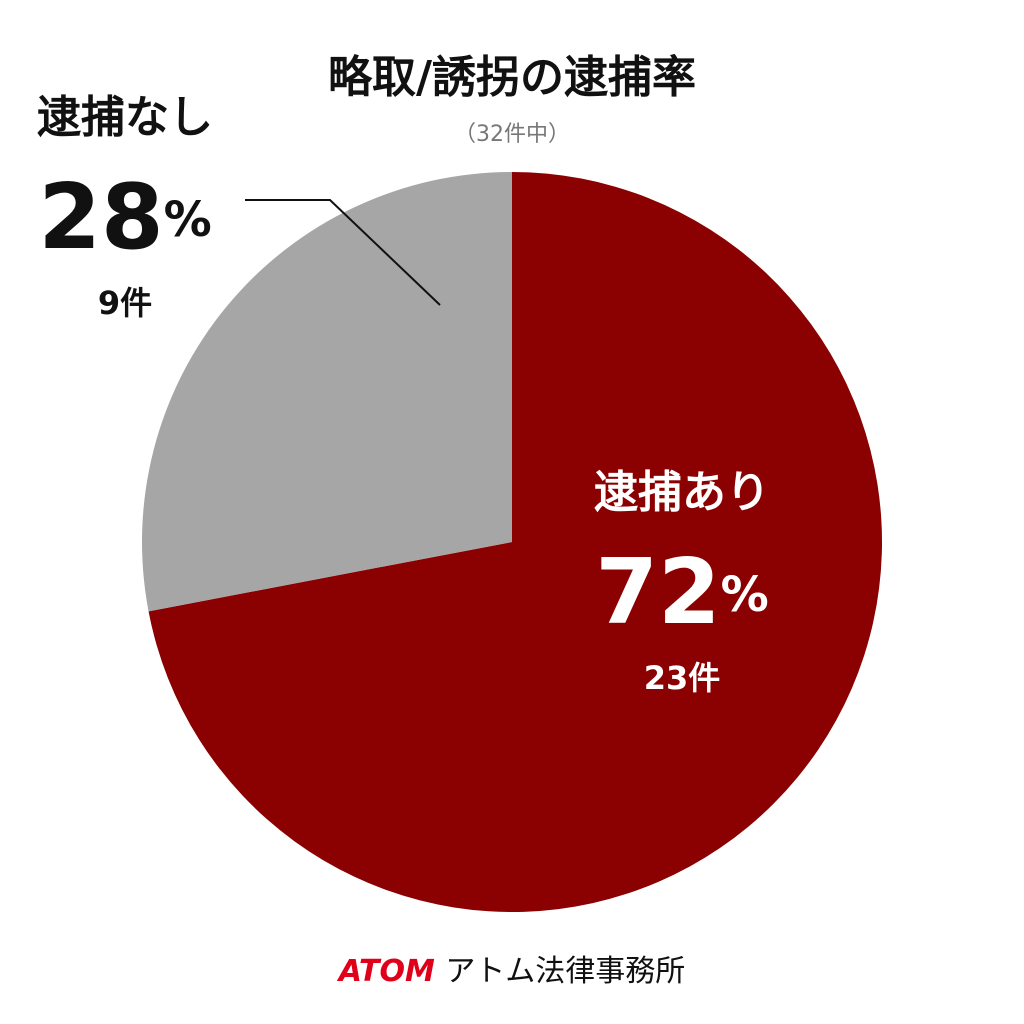  What do you see at coordinates (386, 971) in the screenshot?
I see `footer-brand: ATOM` at bounding box center [386, 971].